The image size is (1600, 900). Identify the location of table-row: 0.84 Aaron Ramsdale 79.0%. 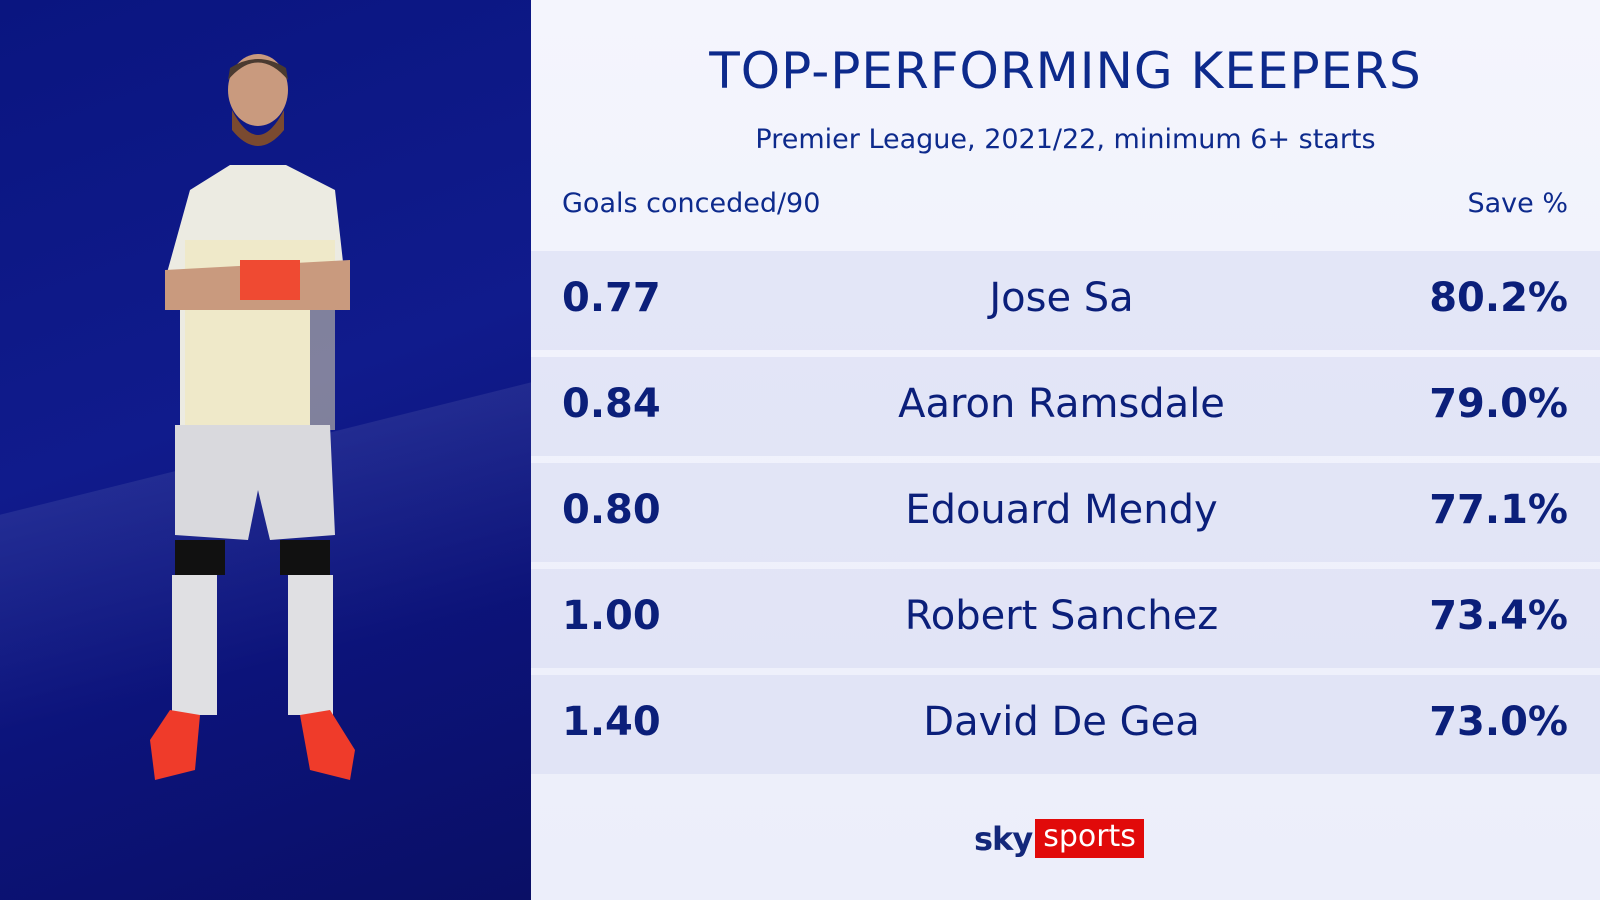
(1065, 406).